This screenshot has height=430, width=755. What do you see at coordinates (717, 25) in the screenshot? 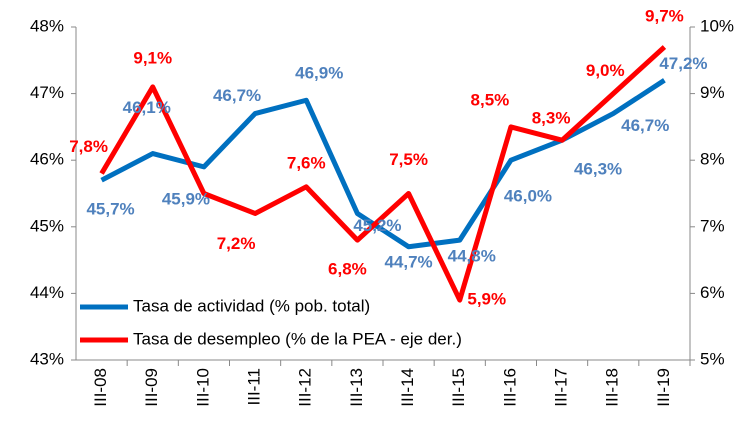
I see `y2-tick-label: 10%` at bounding box center [717, 25].